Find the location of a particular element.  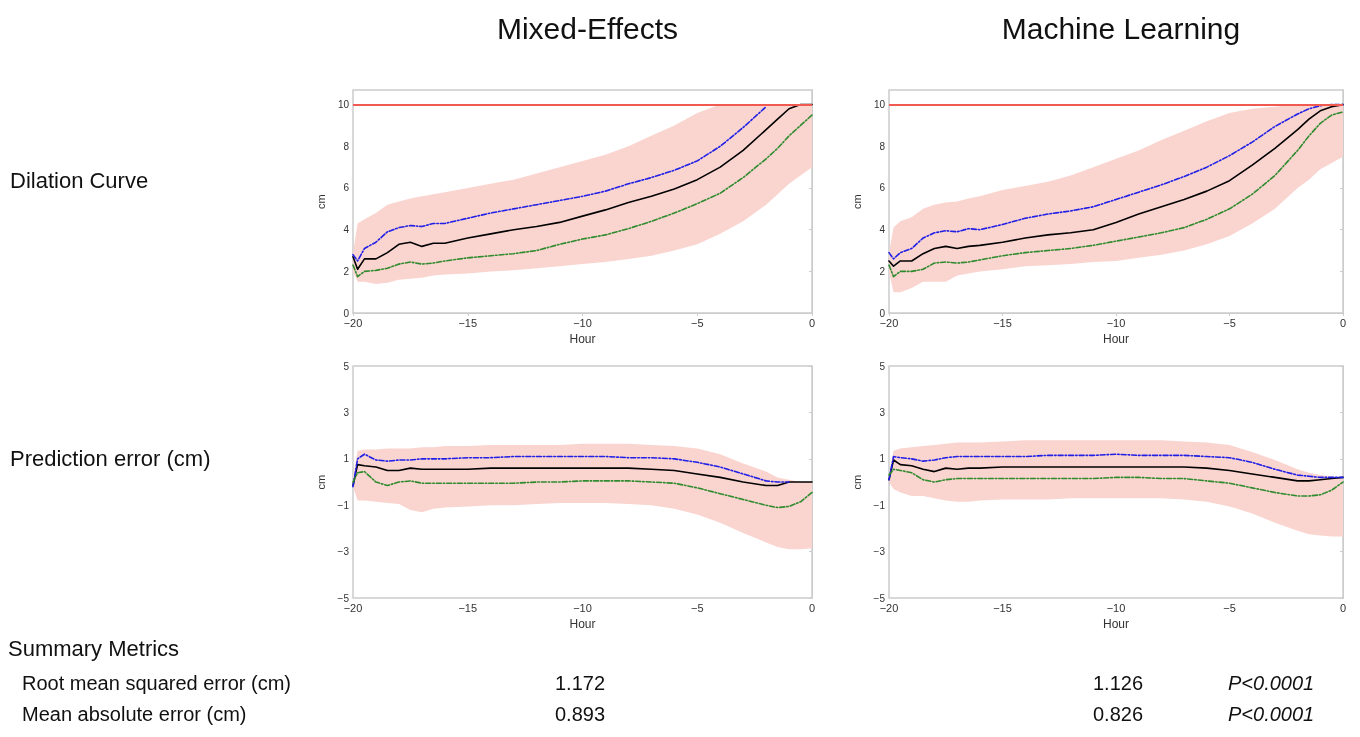

text: 1.172 is located at coordinates (580, 683).